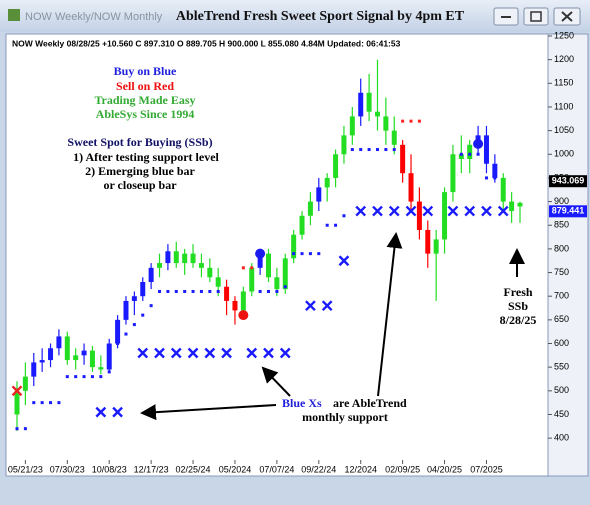  Describe the element at coordinates (561, 343) in the screenshot. I see `y-tick-label: 600` at that location.